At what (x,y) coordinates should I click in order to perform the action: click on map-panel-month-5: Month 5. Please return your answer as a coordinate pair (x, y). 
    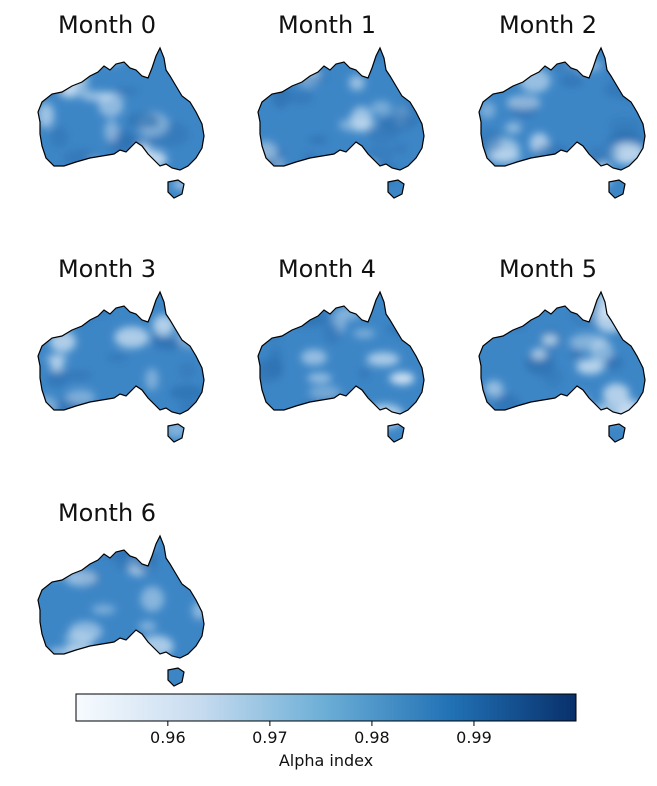
    Looking at the image, I should click on (558, 354).